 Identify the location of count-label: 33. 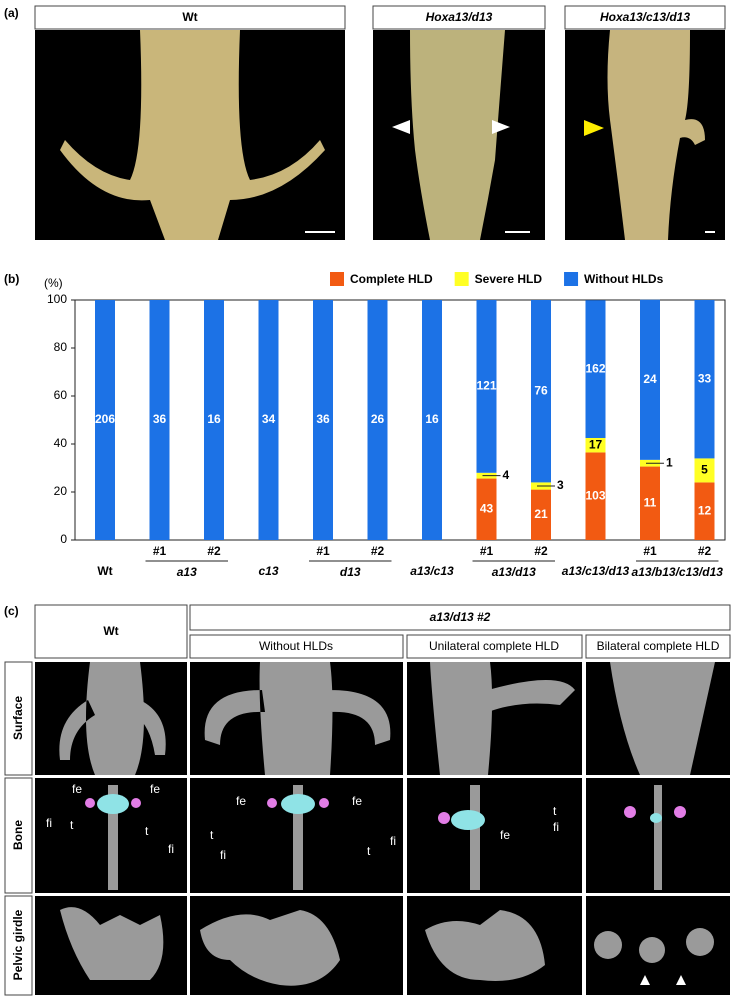
(705, 378).